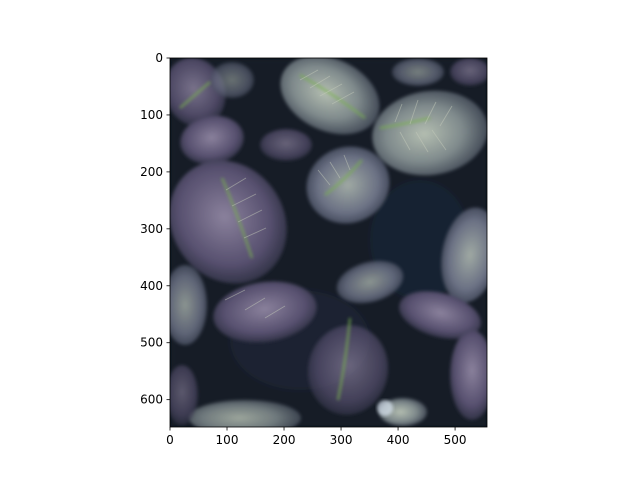  I want to click on y-tick-label: 100, so click(151, 115).